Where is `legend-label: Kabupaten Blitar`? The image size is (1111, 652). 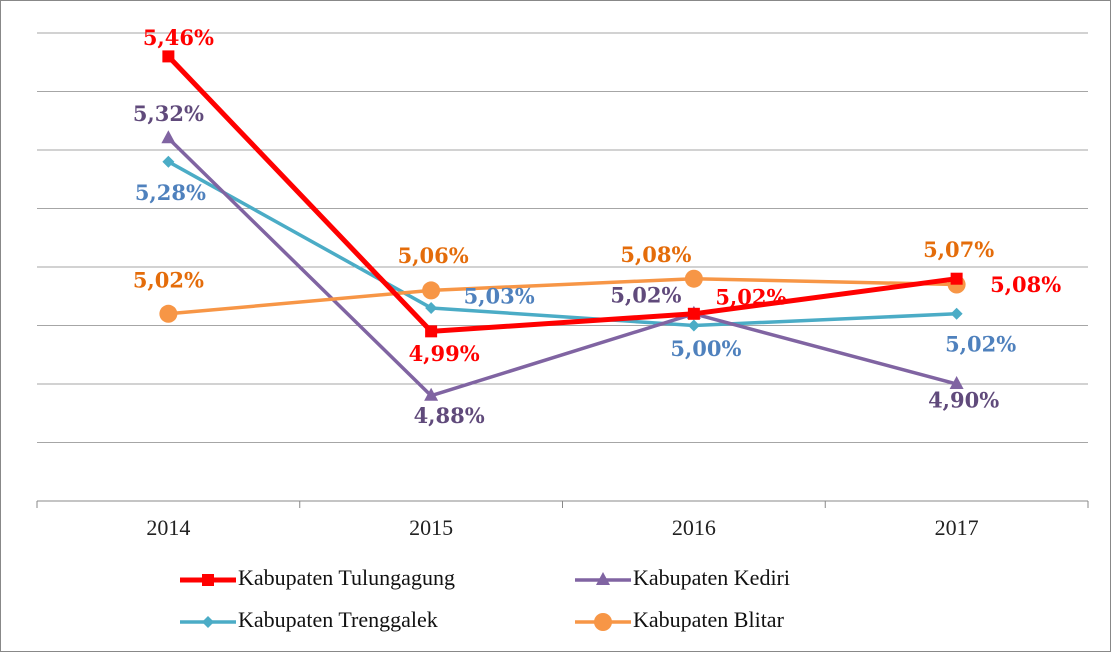 legend-label: Kabupaten Blitar is located at coordinates (709, 619).